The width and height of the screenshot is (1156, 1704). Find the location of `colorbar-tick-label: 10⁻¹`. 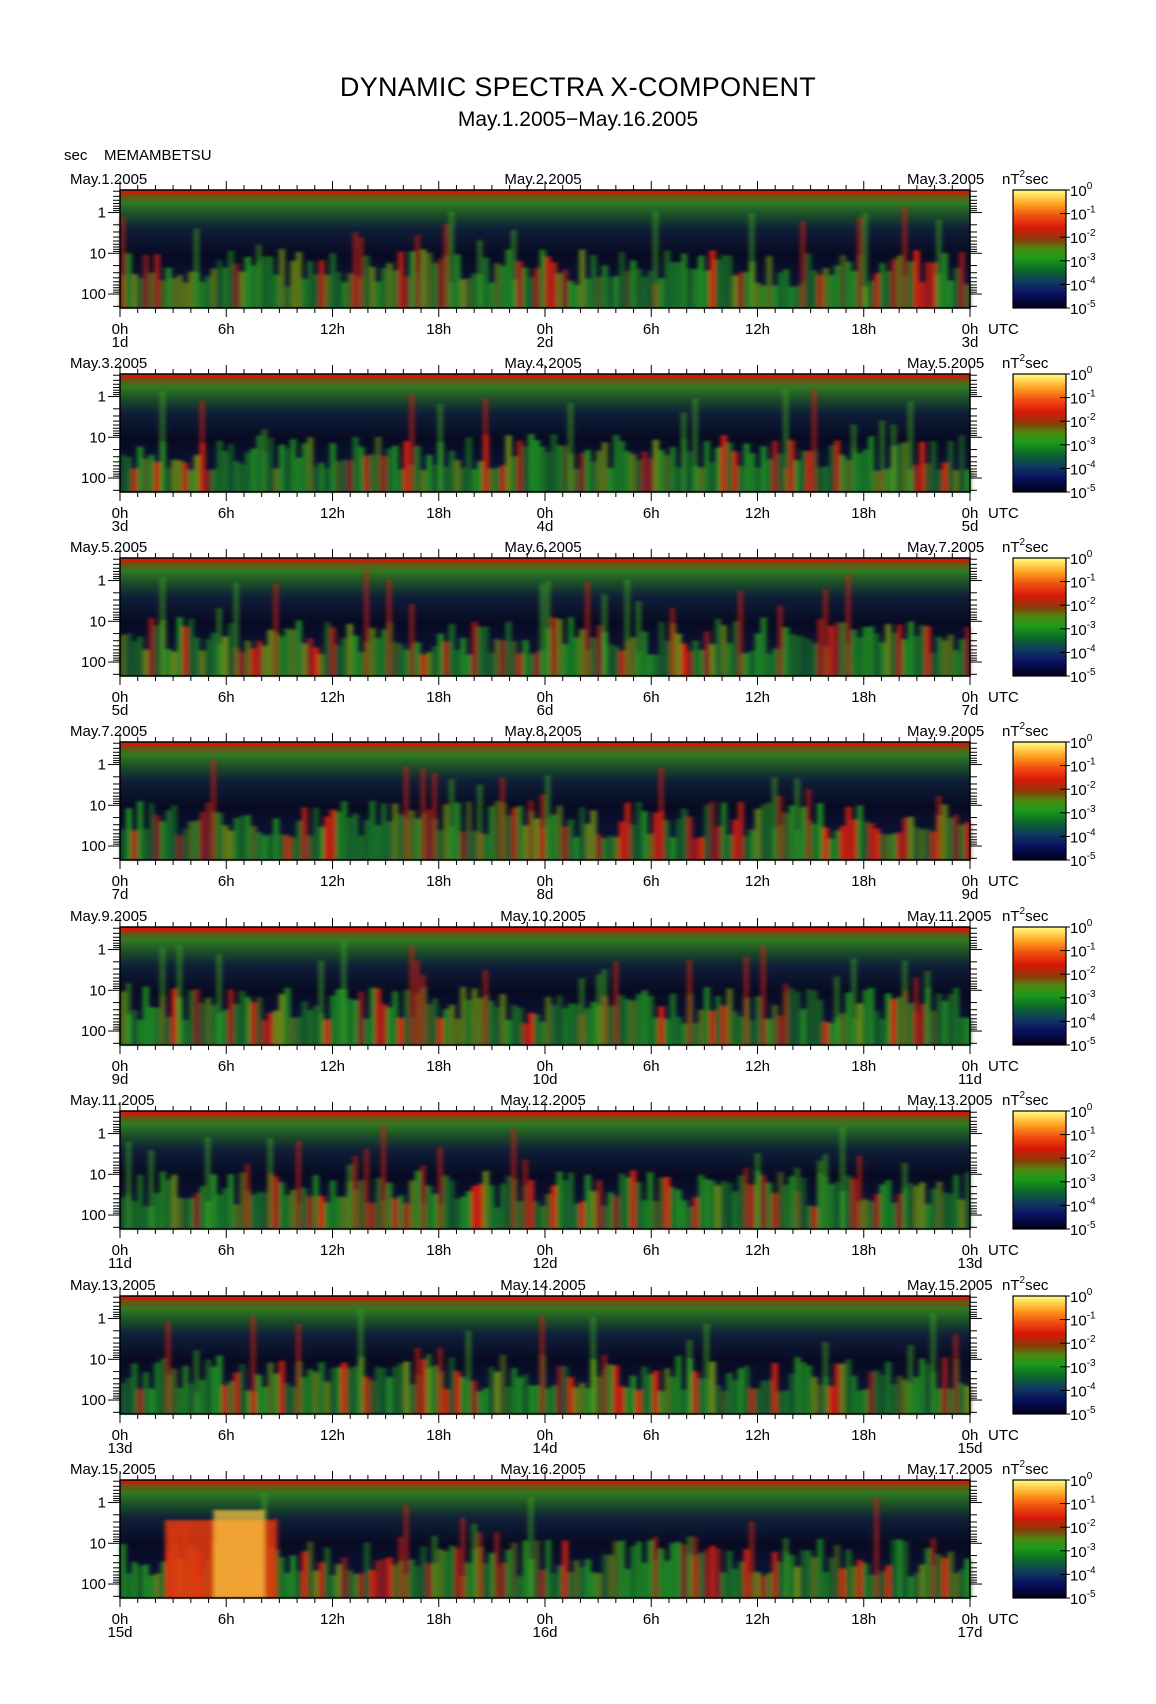

colorbar-tick-label: 10⁻¹ is located at coordinates (1083, 214).